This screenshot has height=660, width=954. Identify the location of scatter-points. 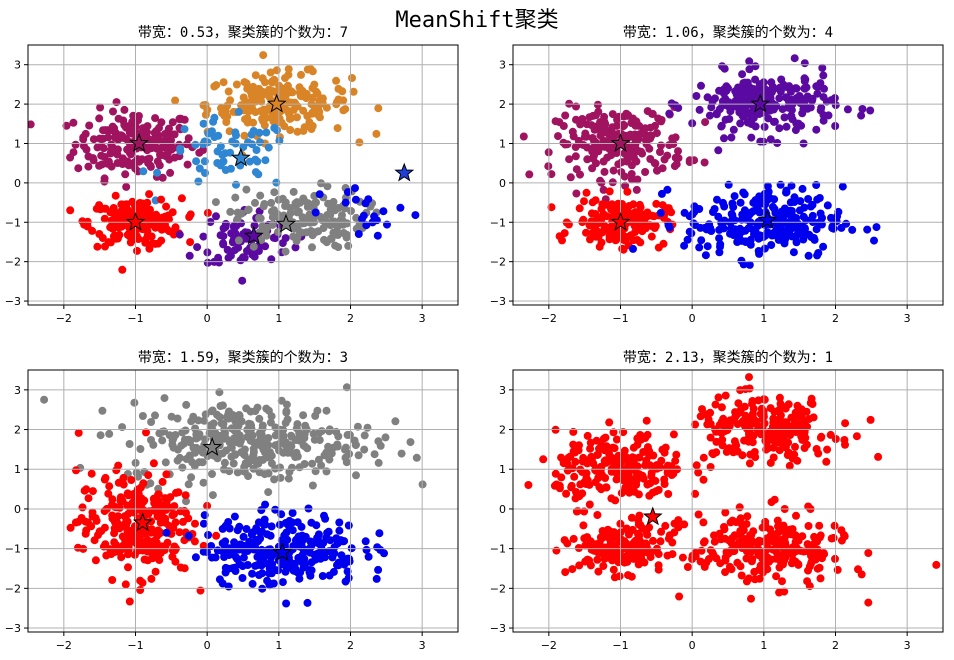
(233, 495).